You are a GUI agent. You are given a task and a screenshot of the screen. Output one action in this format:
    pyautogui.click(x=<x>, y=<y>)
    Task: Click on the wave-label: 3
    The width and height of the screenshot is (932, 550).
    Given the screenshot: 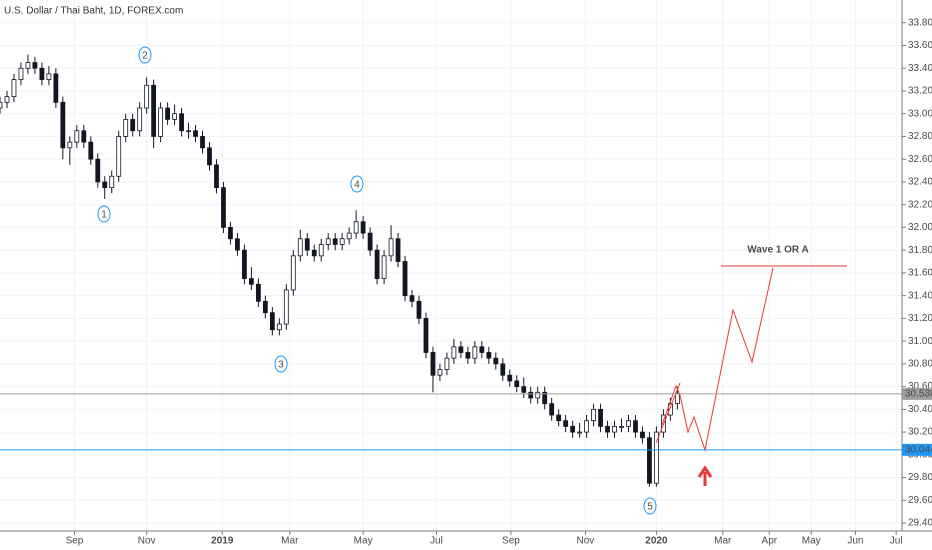 What is the action you would take?
    pyautogui.click(x=281, y=365)
    